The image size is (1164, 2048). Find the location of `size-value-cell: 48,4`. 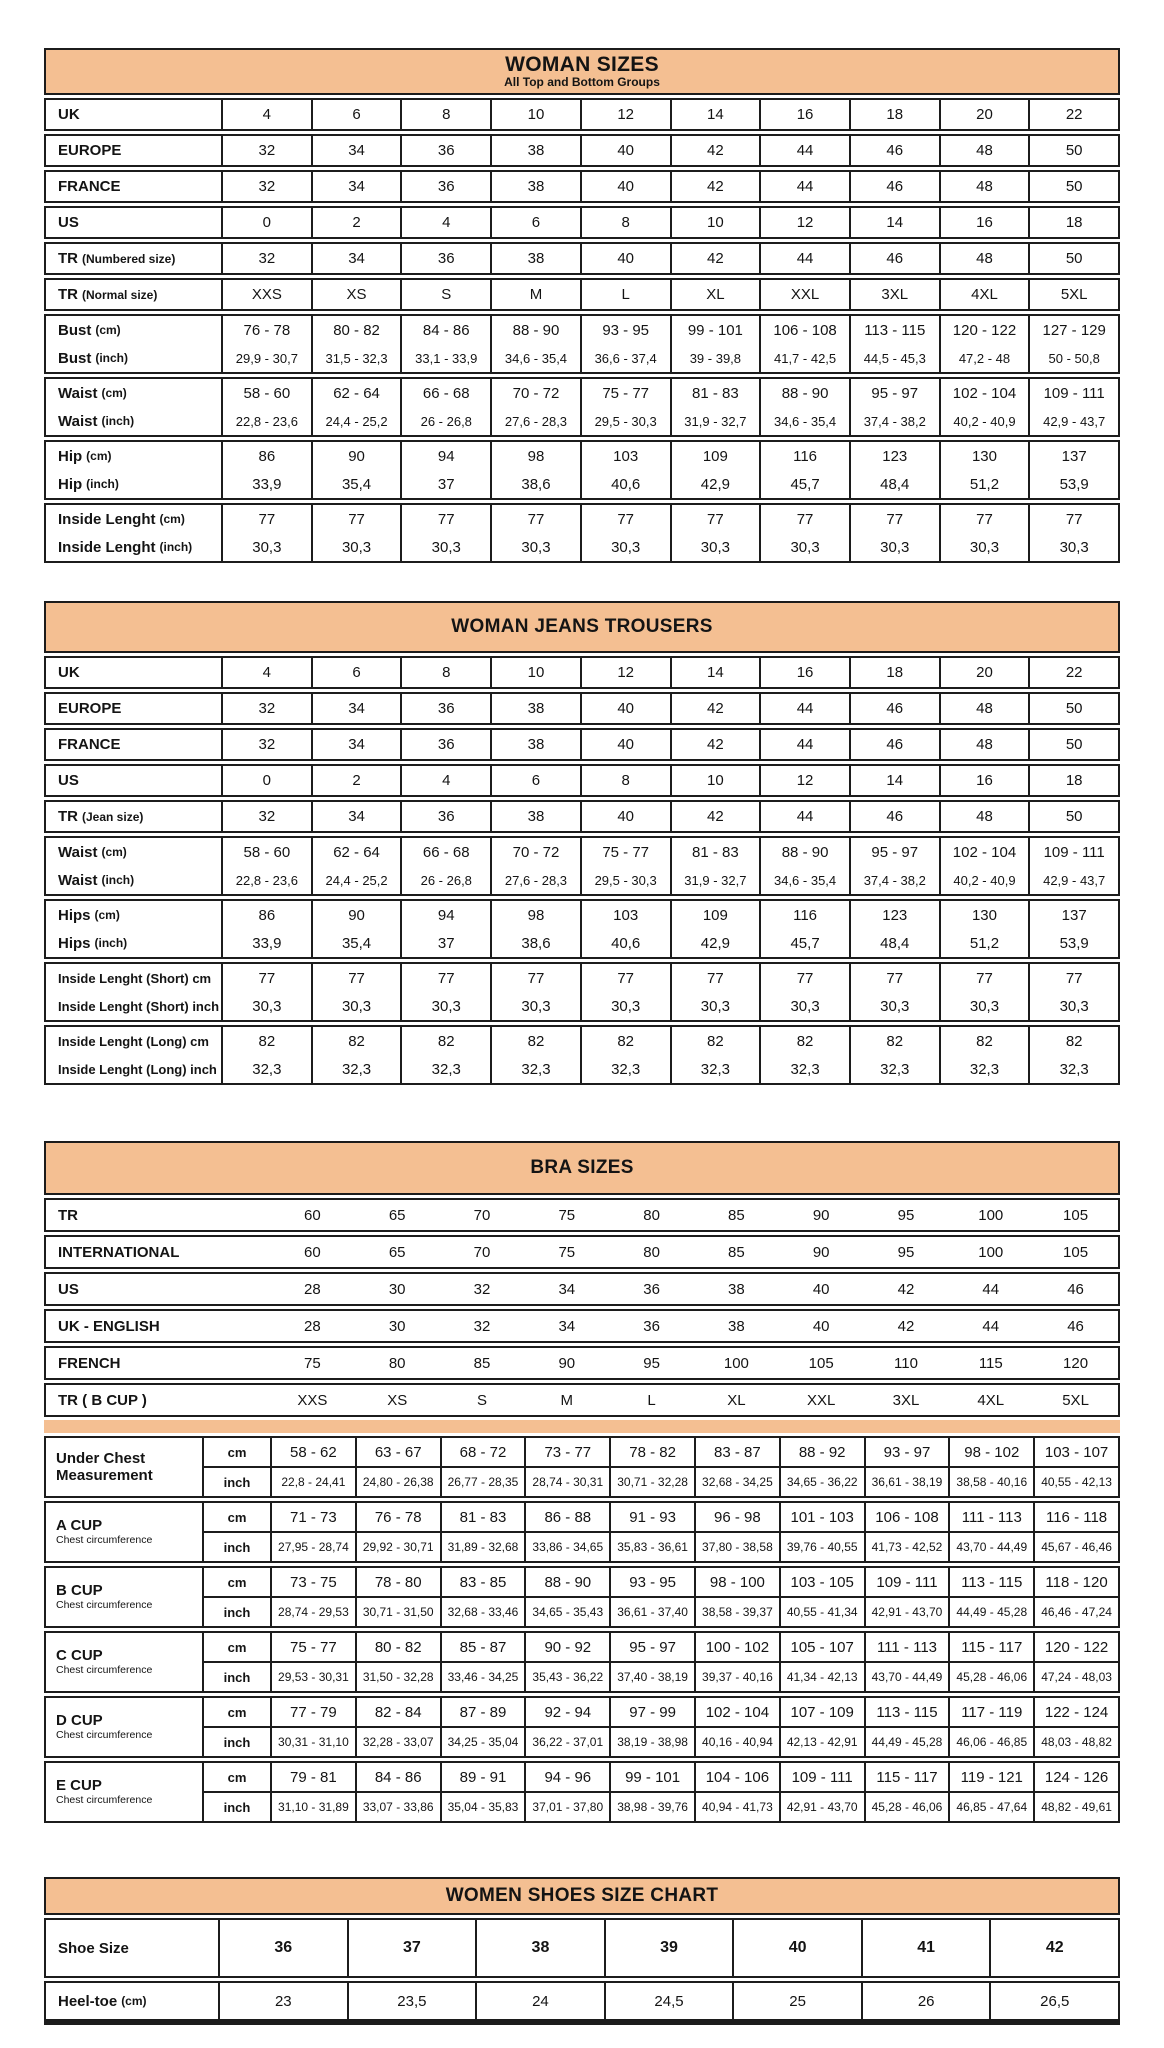

size-value-cell: 48,4 is located at coordinates (893, 943).